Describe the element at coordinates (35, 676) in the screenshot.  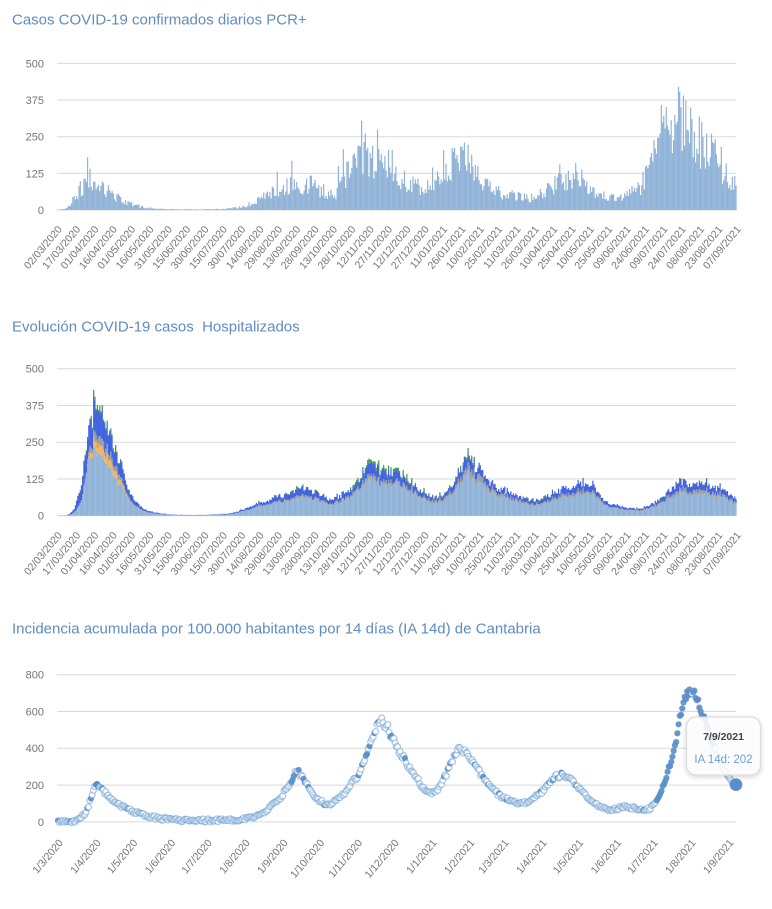
I see `svg-text: 800` at that location.